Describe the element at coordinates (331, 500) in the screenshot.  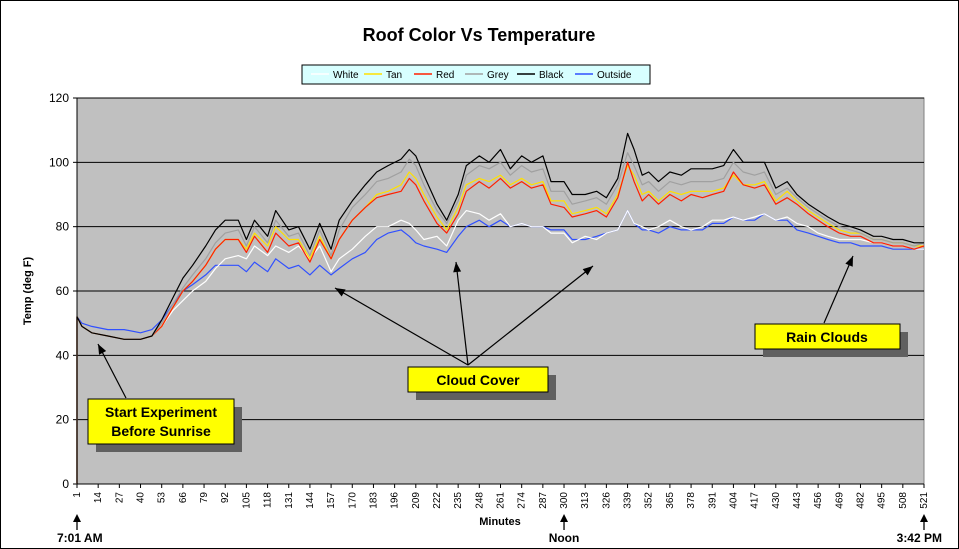
I see `x-tick-label: 157` at that location.